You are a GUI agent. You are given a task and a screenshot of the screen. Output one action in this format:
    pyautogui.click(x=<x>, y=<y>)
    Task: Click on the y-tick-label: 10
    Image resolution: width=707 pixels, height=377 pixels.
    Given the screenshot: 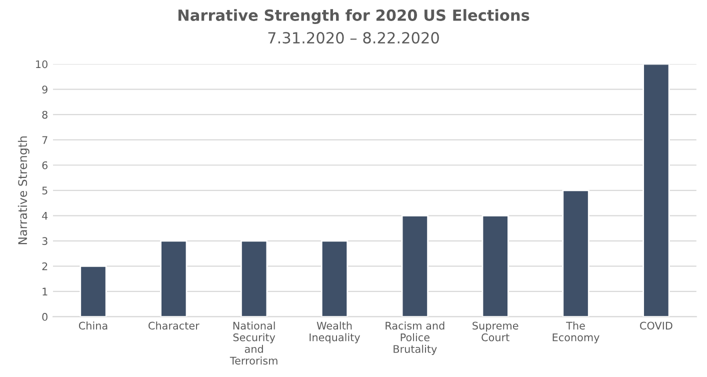 What is the action you would take?
    pyautogui.click(x=42, y=64)
    